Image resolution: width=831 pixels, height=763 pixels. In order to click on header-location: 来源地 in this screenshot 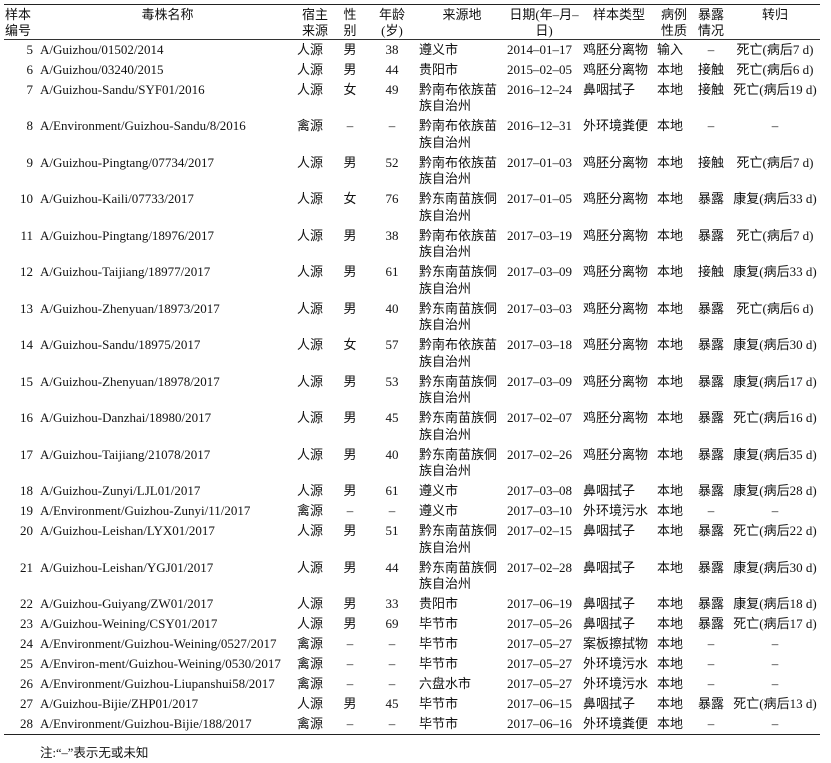, I will do `click(462, 22)`.